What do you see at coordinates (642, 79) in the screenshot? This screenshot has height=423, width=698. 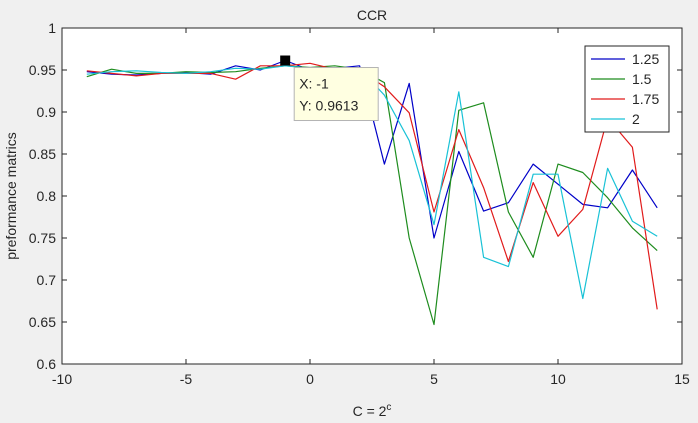 I see `legend-label-1: 1.5` at bounding box center [642, 79].